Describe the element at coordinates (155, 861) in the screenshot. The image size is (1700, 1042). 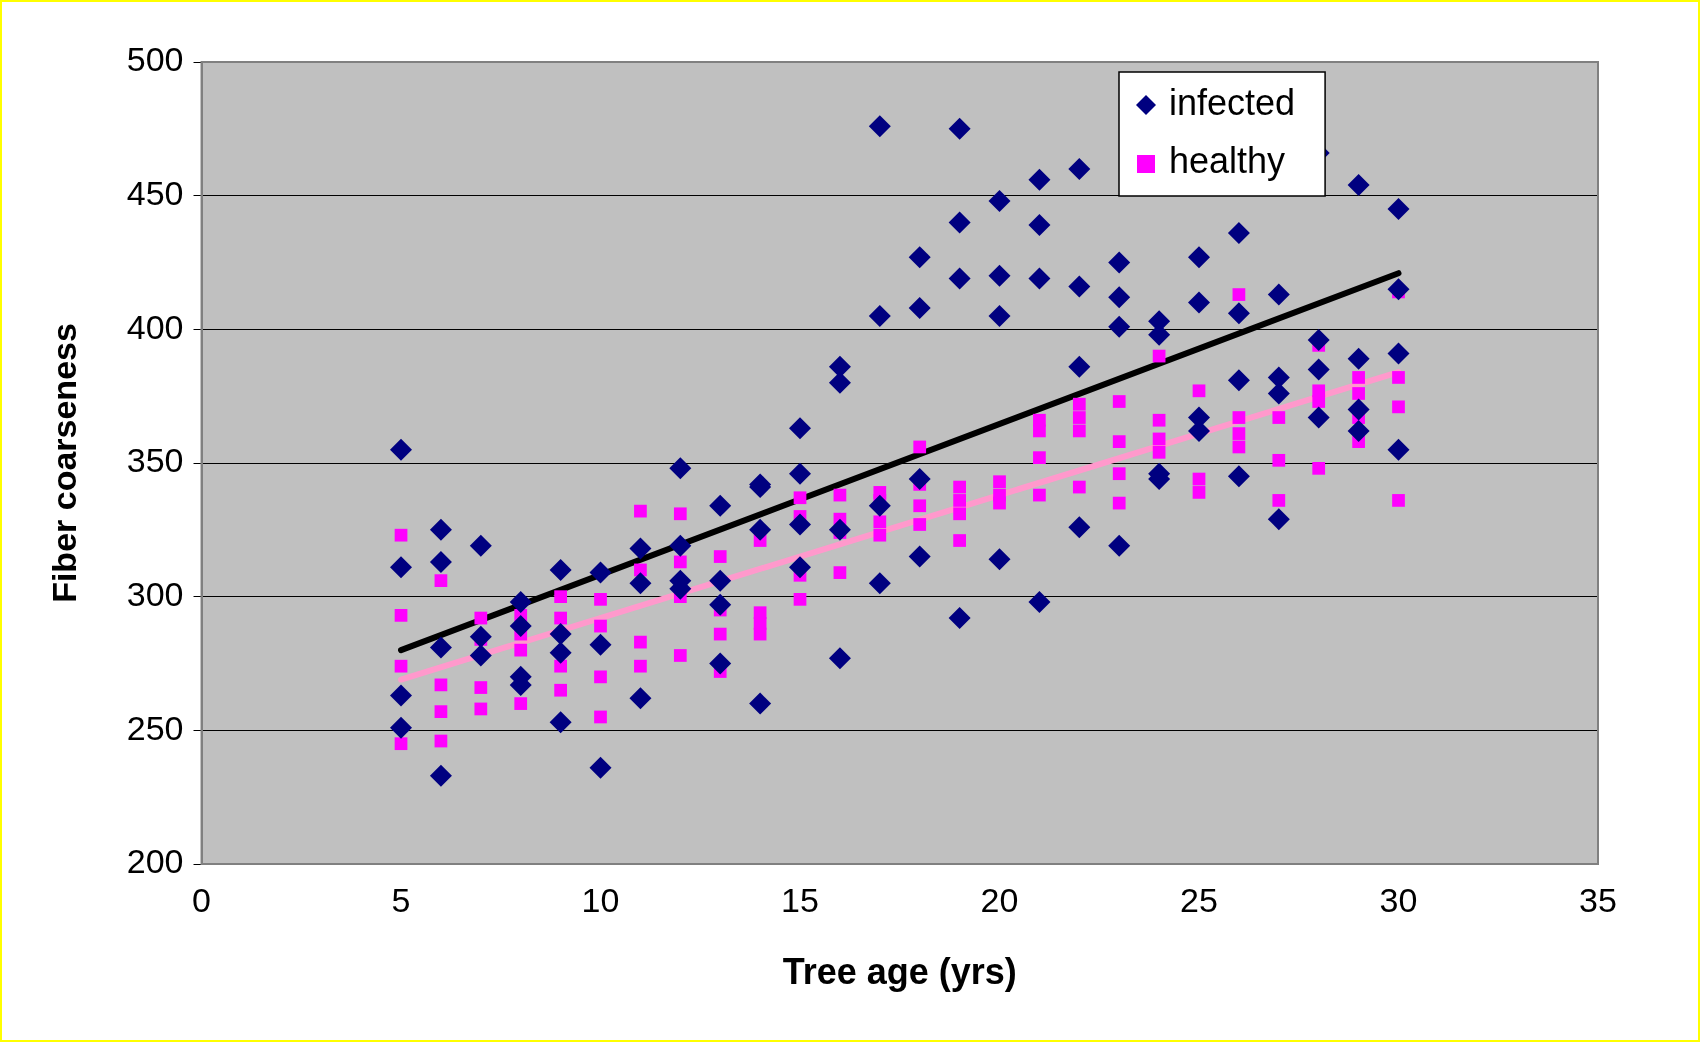
I see `y-tick-label: 200` at that location.